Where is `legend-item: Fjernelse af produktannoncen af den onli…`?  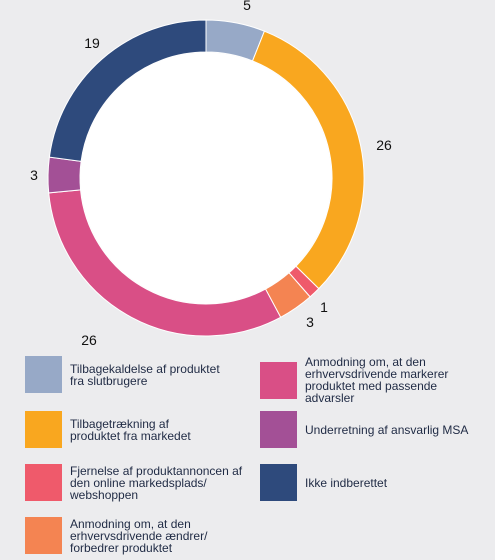 legend-item: Fjernelse af produktannoncen af den onli… is located at coordinates (140, 482).